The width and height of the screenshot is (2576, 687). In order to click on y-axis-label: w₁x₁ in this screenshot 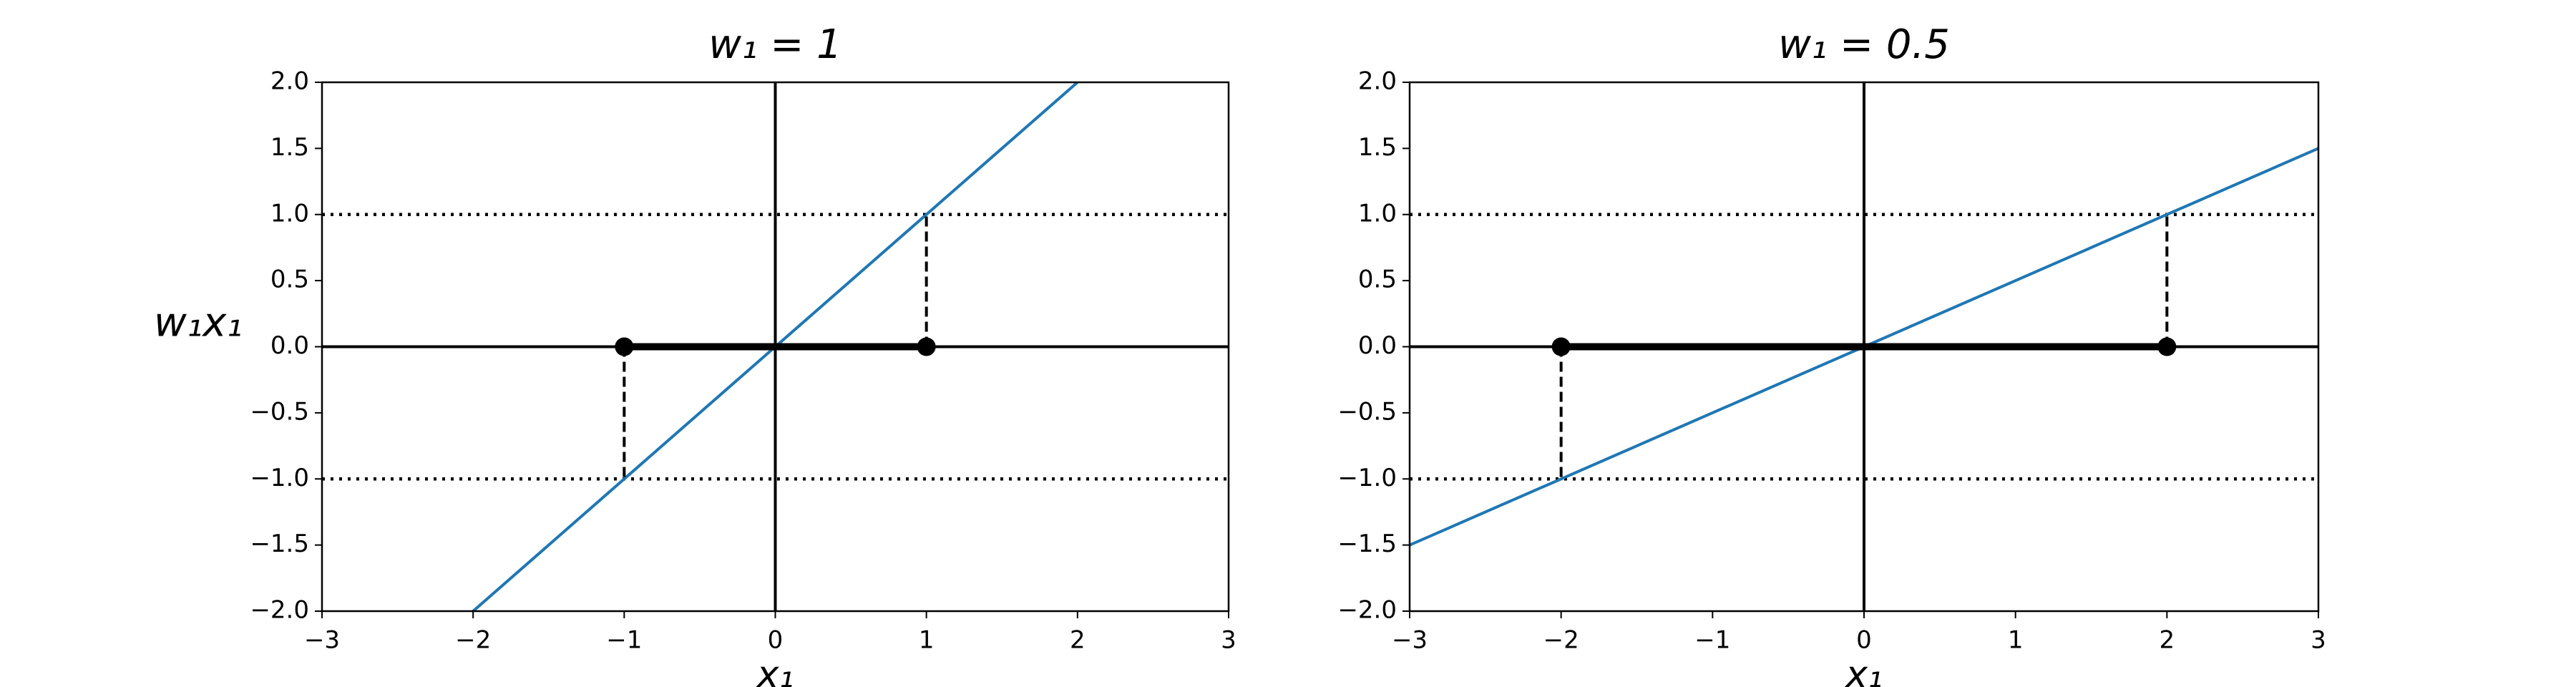, I will do `click(198, 323)`.